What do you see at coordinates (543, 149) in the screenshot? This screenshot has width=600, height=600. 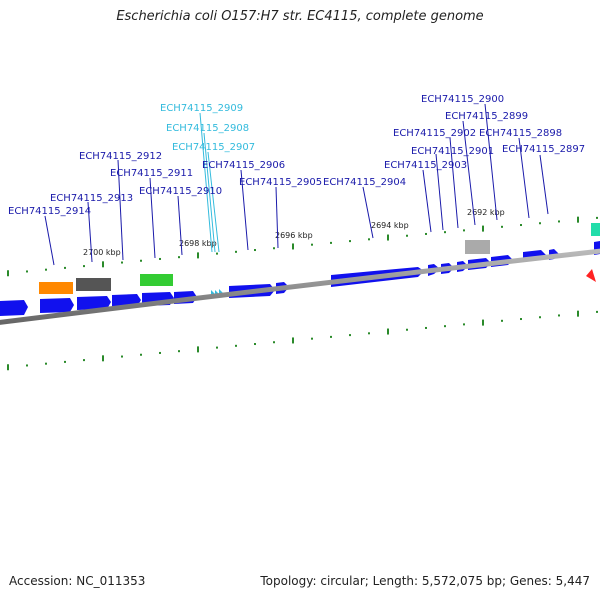 I see `gene-label: ECH74115_2897` at bounding box center [543, 149].